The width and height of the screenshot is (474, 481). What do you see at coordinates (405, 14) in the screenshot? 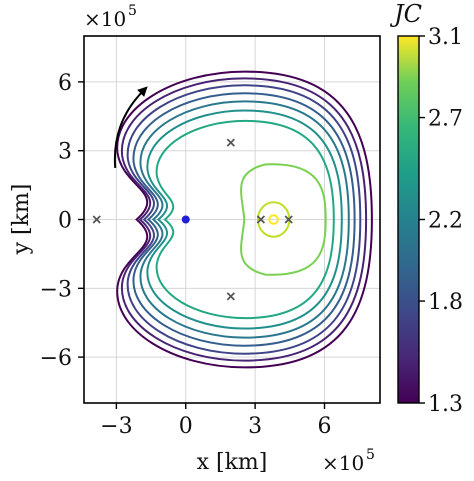
I see `colorbar-title: JC` at bounding box center [405, 14].